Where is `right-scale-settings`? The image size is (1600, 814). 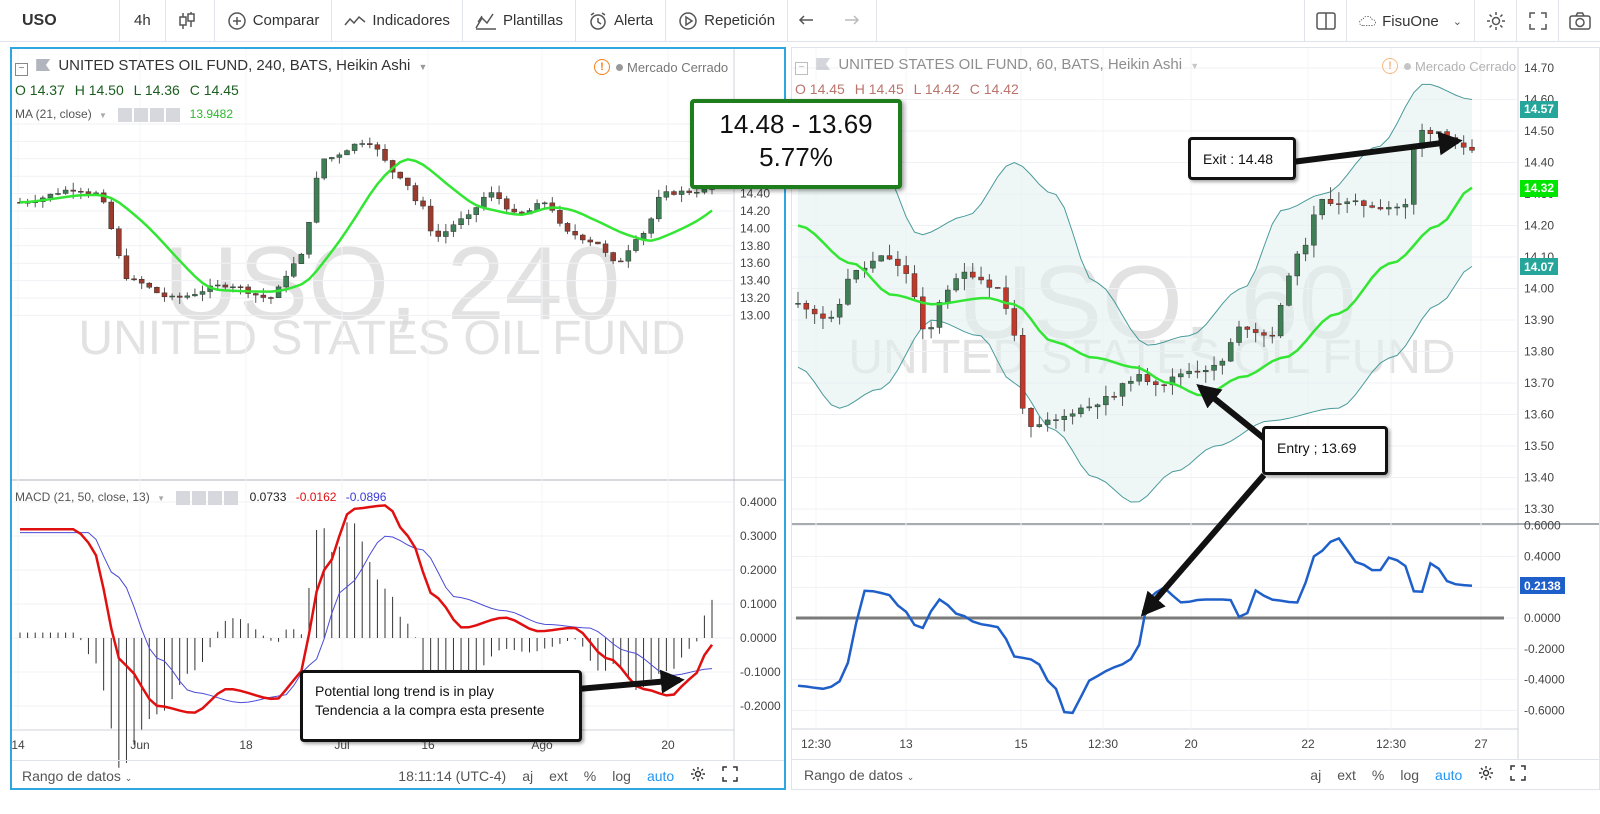 right-scale-settings is located at coordinates (1486, 774).